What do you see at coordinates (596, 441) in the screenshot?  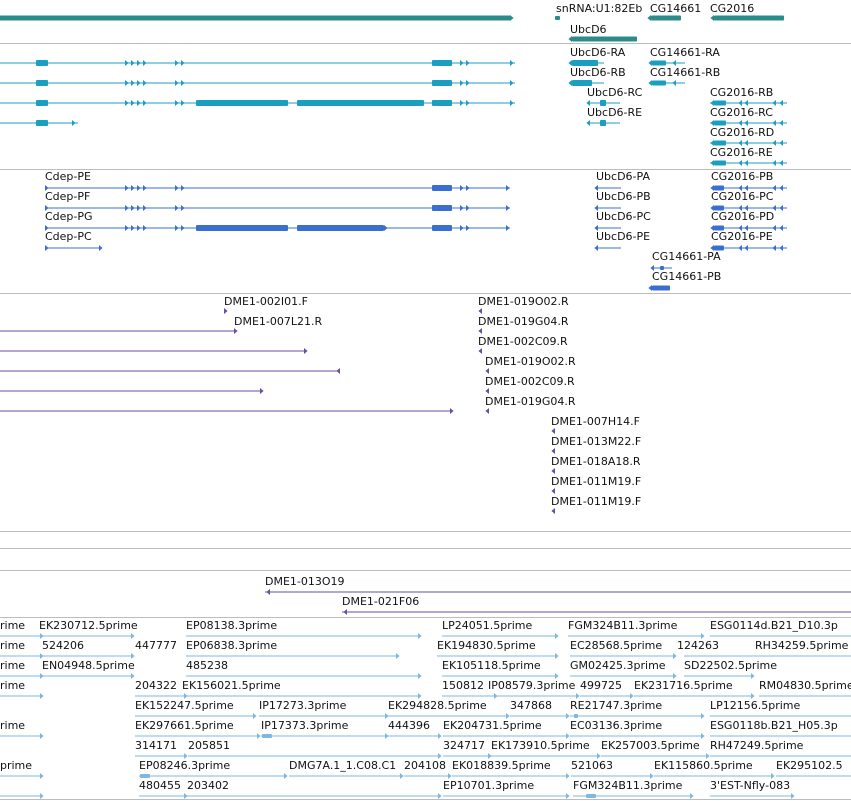 I see `clone-label: DME1-013M22.F` at bounding box center [596, 441].